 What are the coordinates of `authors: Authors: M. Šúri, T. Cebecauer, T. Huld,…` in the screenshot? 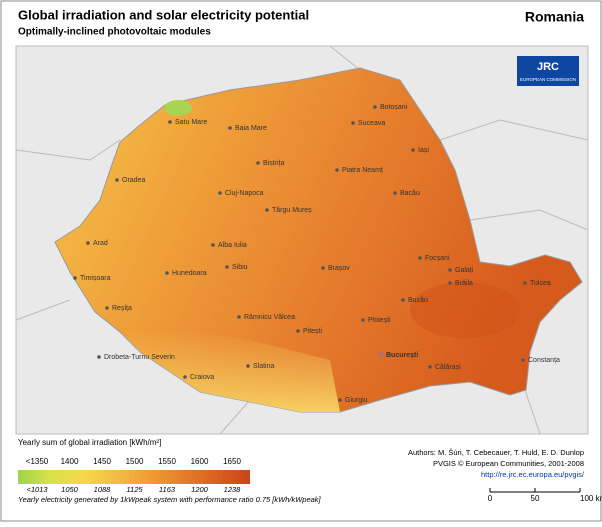 It's located at (496, 452).